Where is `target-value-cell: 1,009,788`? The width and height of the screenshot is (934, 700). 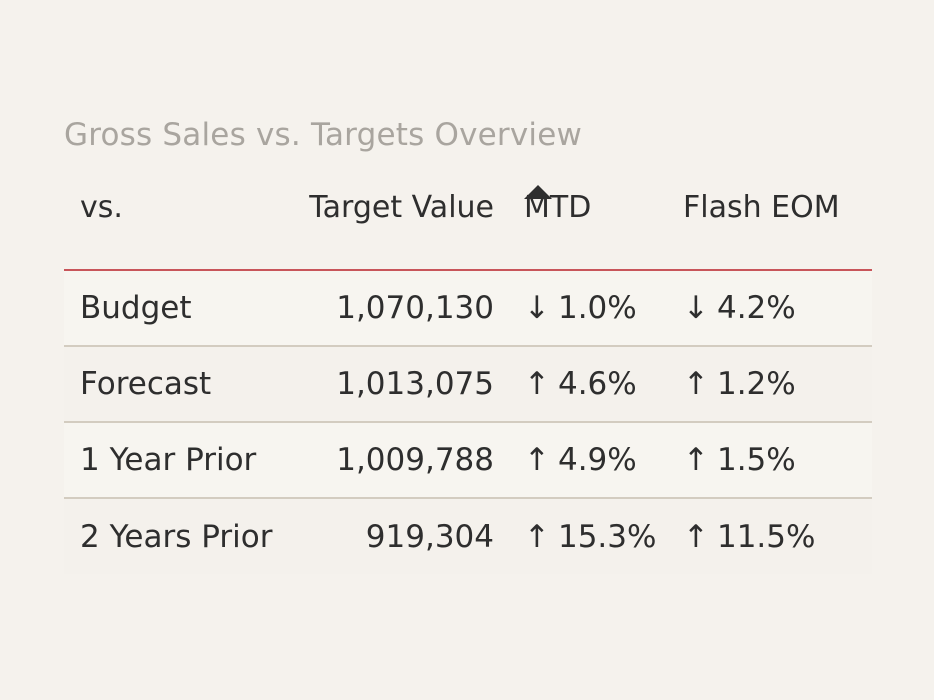 target-value-cell: 1,009,788 is located at coordinates (386, 460).